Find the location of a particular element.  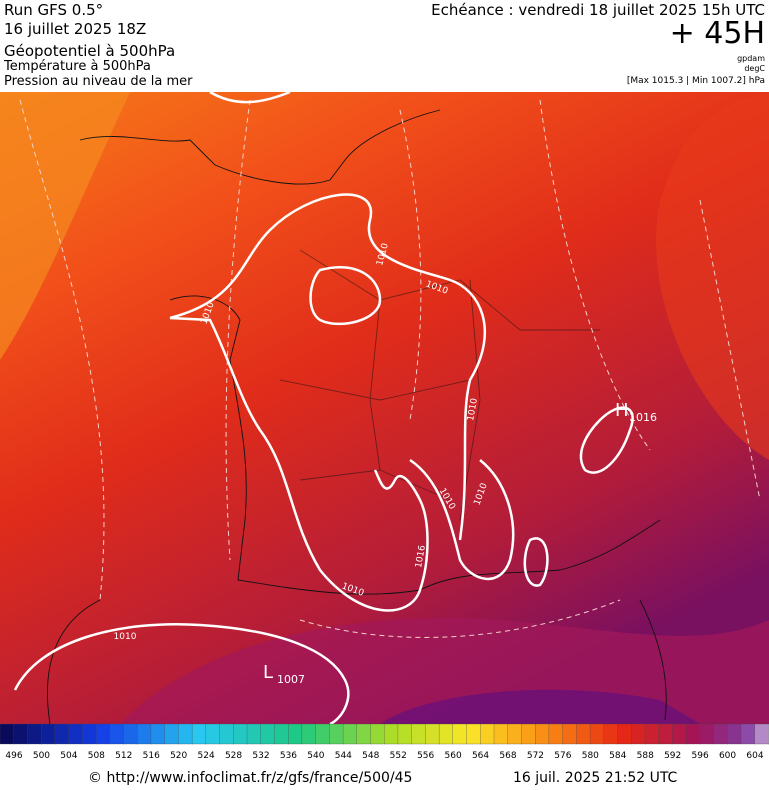

scale-label: 560 is located at coordinates (453, 756).